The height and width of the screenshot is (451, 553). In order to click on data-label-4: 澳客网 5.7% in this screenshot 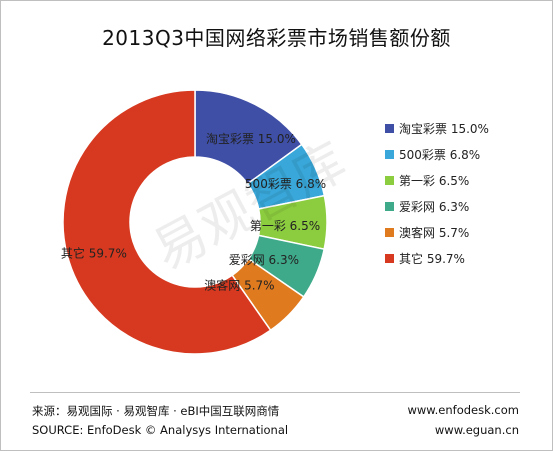, I will do `click(239, 285)`.